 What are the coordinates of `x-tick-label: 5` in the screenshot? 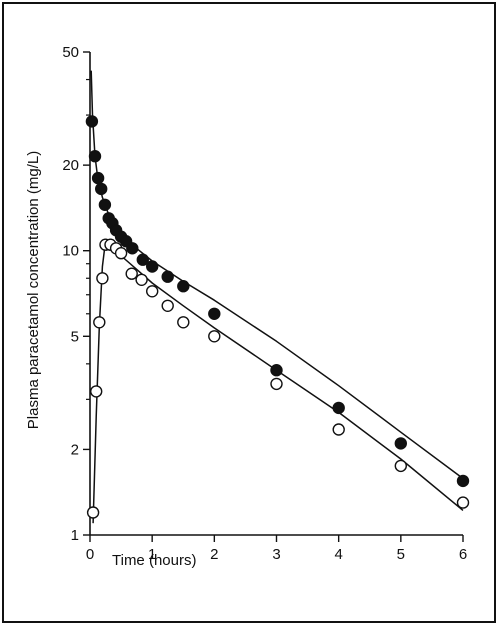 It's located at (401, 554).